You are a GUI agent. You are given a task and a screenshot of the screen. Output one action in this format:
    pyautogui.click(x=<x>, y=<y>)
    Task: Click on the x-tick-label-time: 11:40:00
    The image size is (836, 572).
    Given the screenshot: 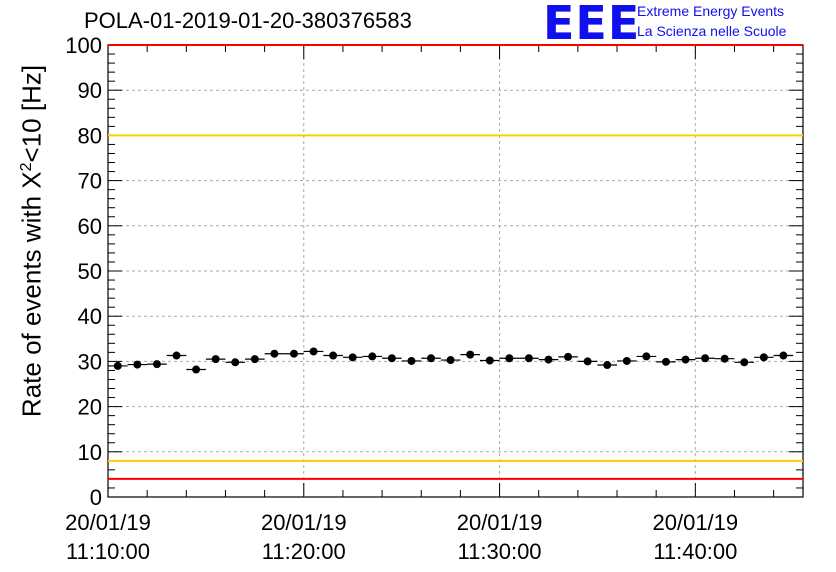 What is the action you would take?
    pyautogui.click(x=695, y=551)
    